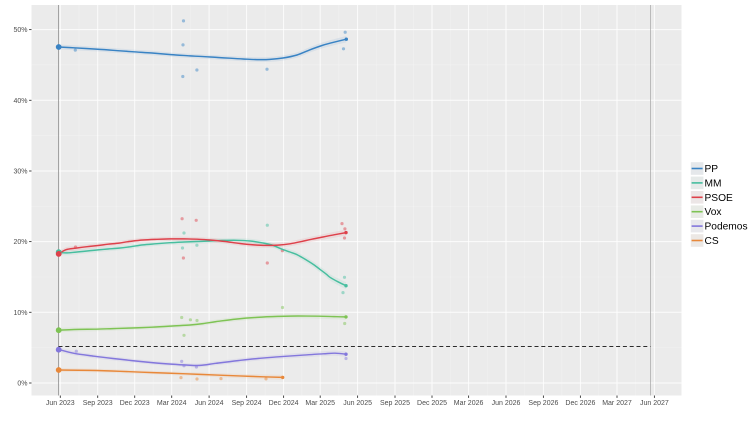  What do you see at coordinates (543, 403) in the screenshot?
I see `svg-text: Sep 2026` at bounding box center [543, 403].